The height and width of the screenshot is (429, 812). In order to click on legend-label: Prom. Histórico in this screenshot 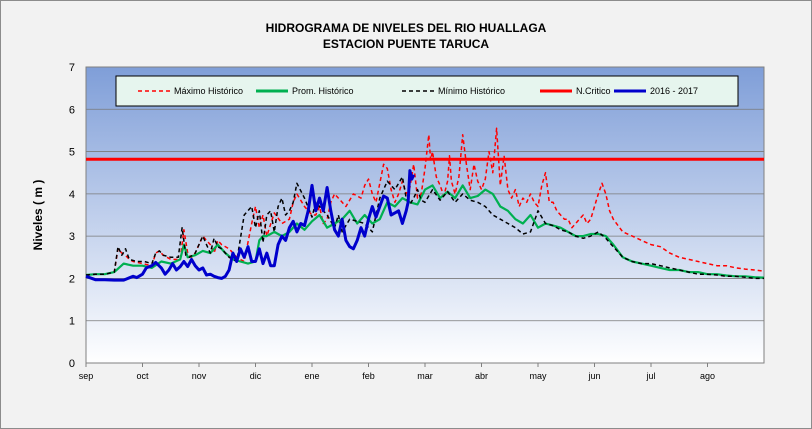, I will do `click(323, 91)`.